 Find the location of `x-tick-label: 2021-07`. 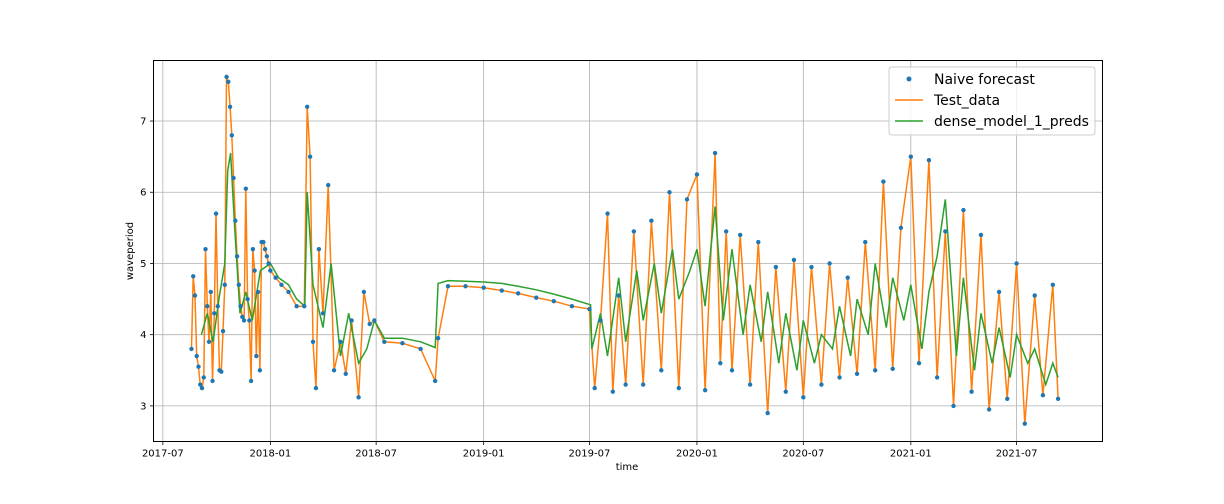

x-tick-label: 2021-07 is located at coordinates (1017, 454).